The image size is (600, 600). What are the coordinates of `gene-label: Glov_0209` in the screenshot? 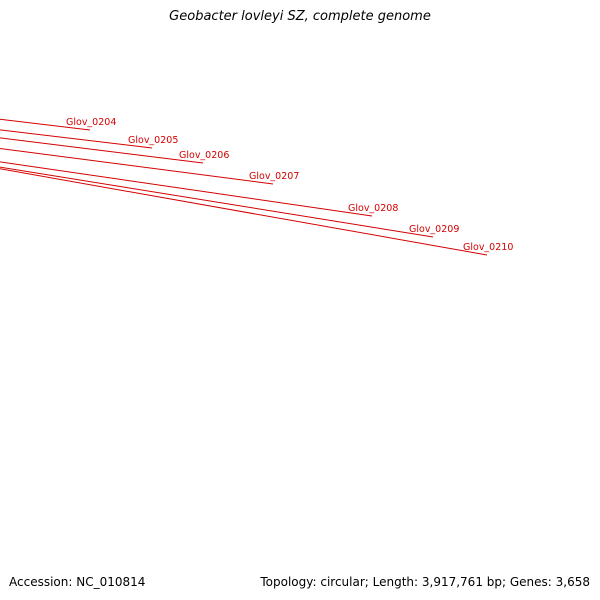 It's located at (434, 229).